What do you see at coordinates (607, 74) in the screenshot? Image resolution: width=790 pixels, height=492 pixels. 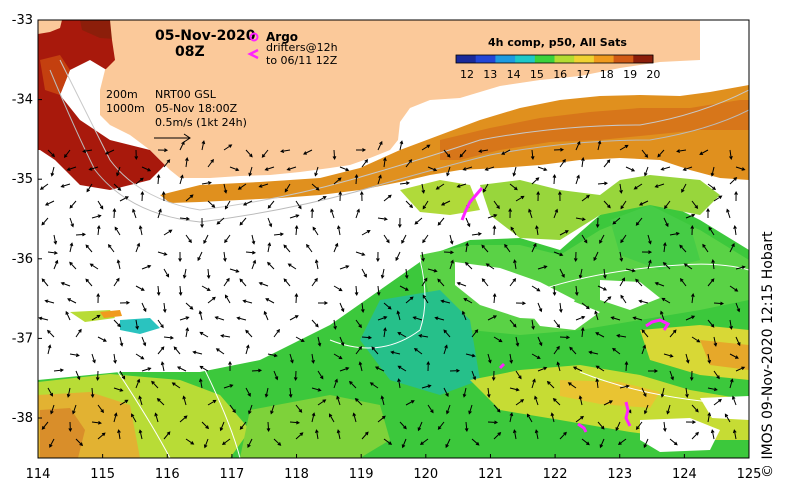 I see `colorbar-tick-label: 18` at bounding box center [607, 74].